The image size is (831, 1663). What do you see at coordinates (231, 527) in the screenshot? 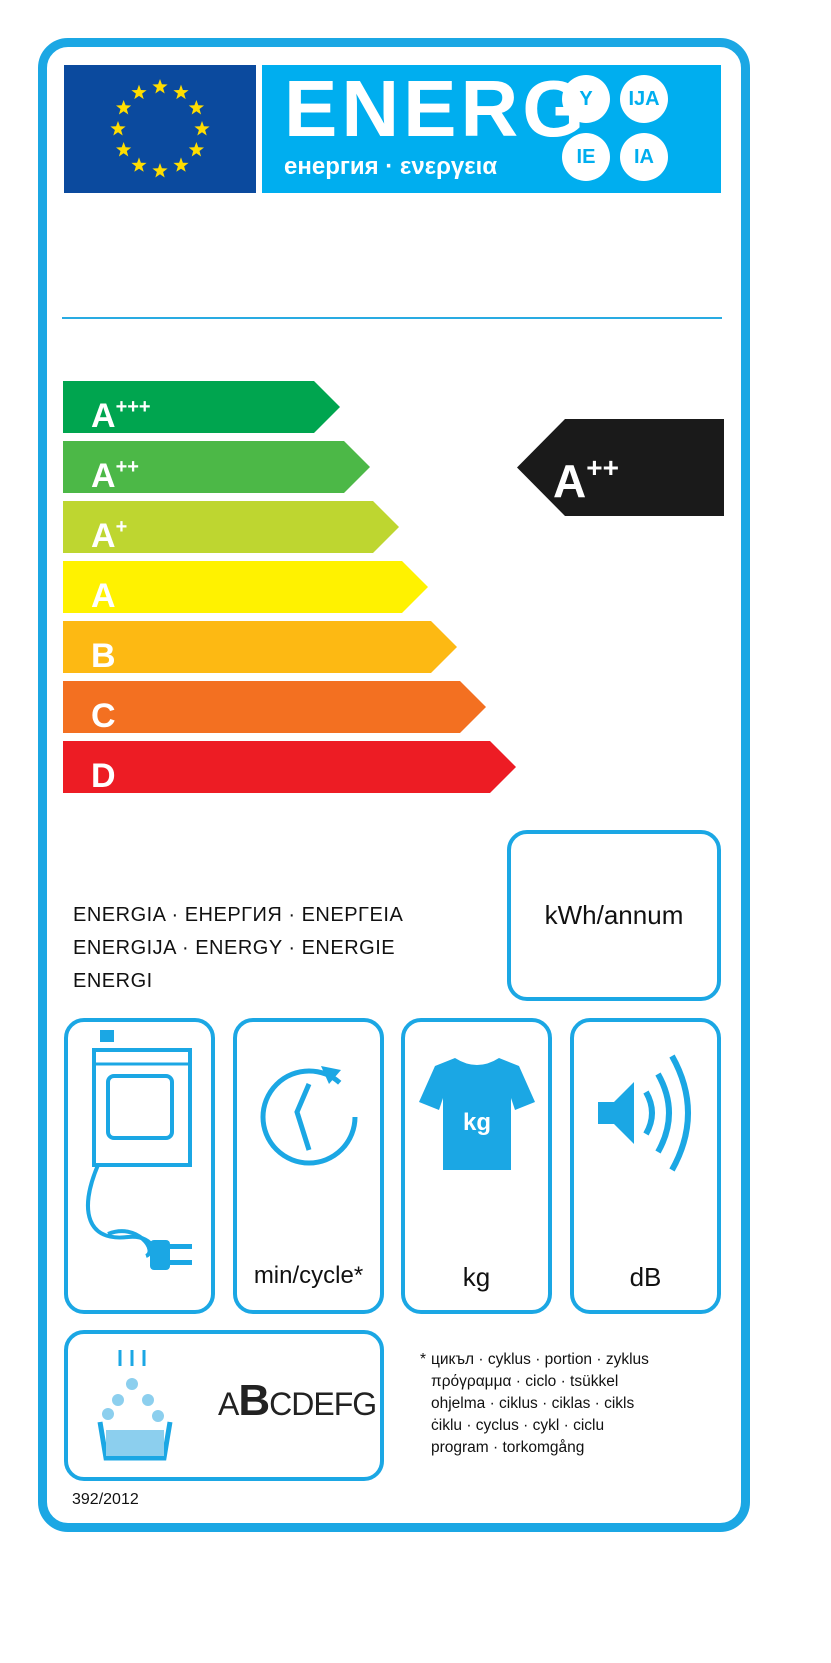
I see `energy-class-2: A+` at bounding box center [231, 527].